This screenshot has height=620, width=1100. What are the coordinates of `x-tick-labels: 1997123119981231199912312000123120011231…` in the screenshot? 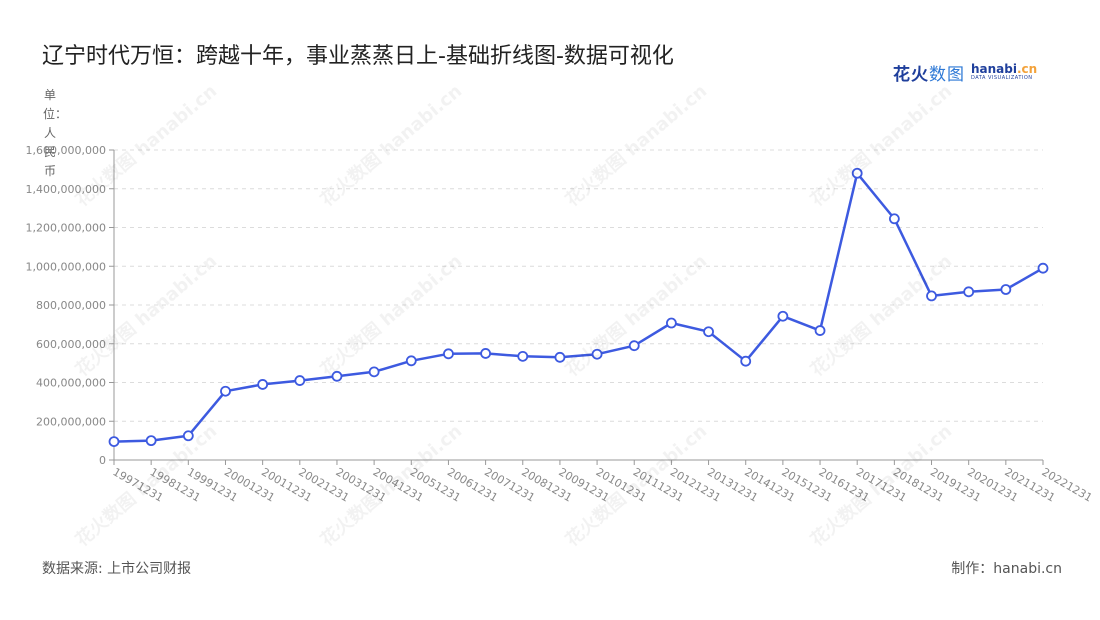 It's located at (603, 484).